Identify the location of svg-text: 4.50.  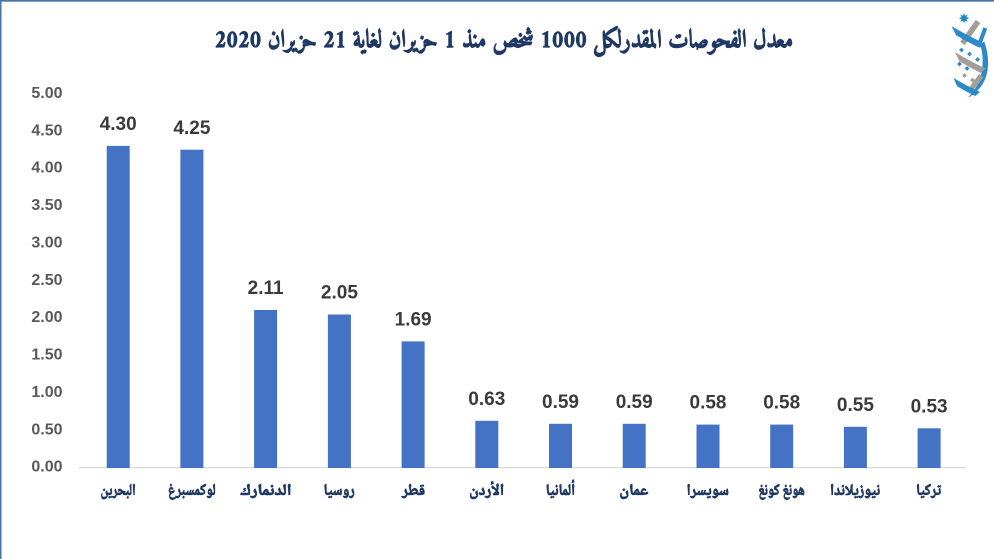
(46, 130).